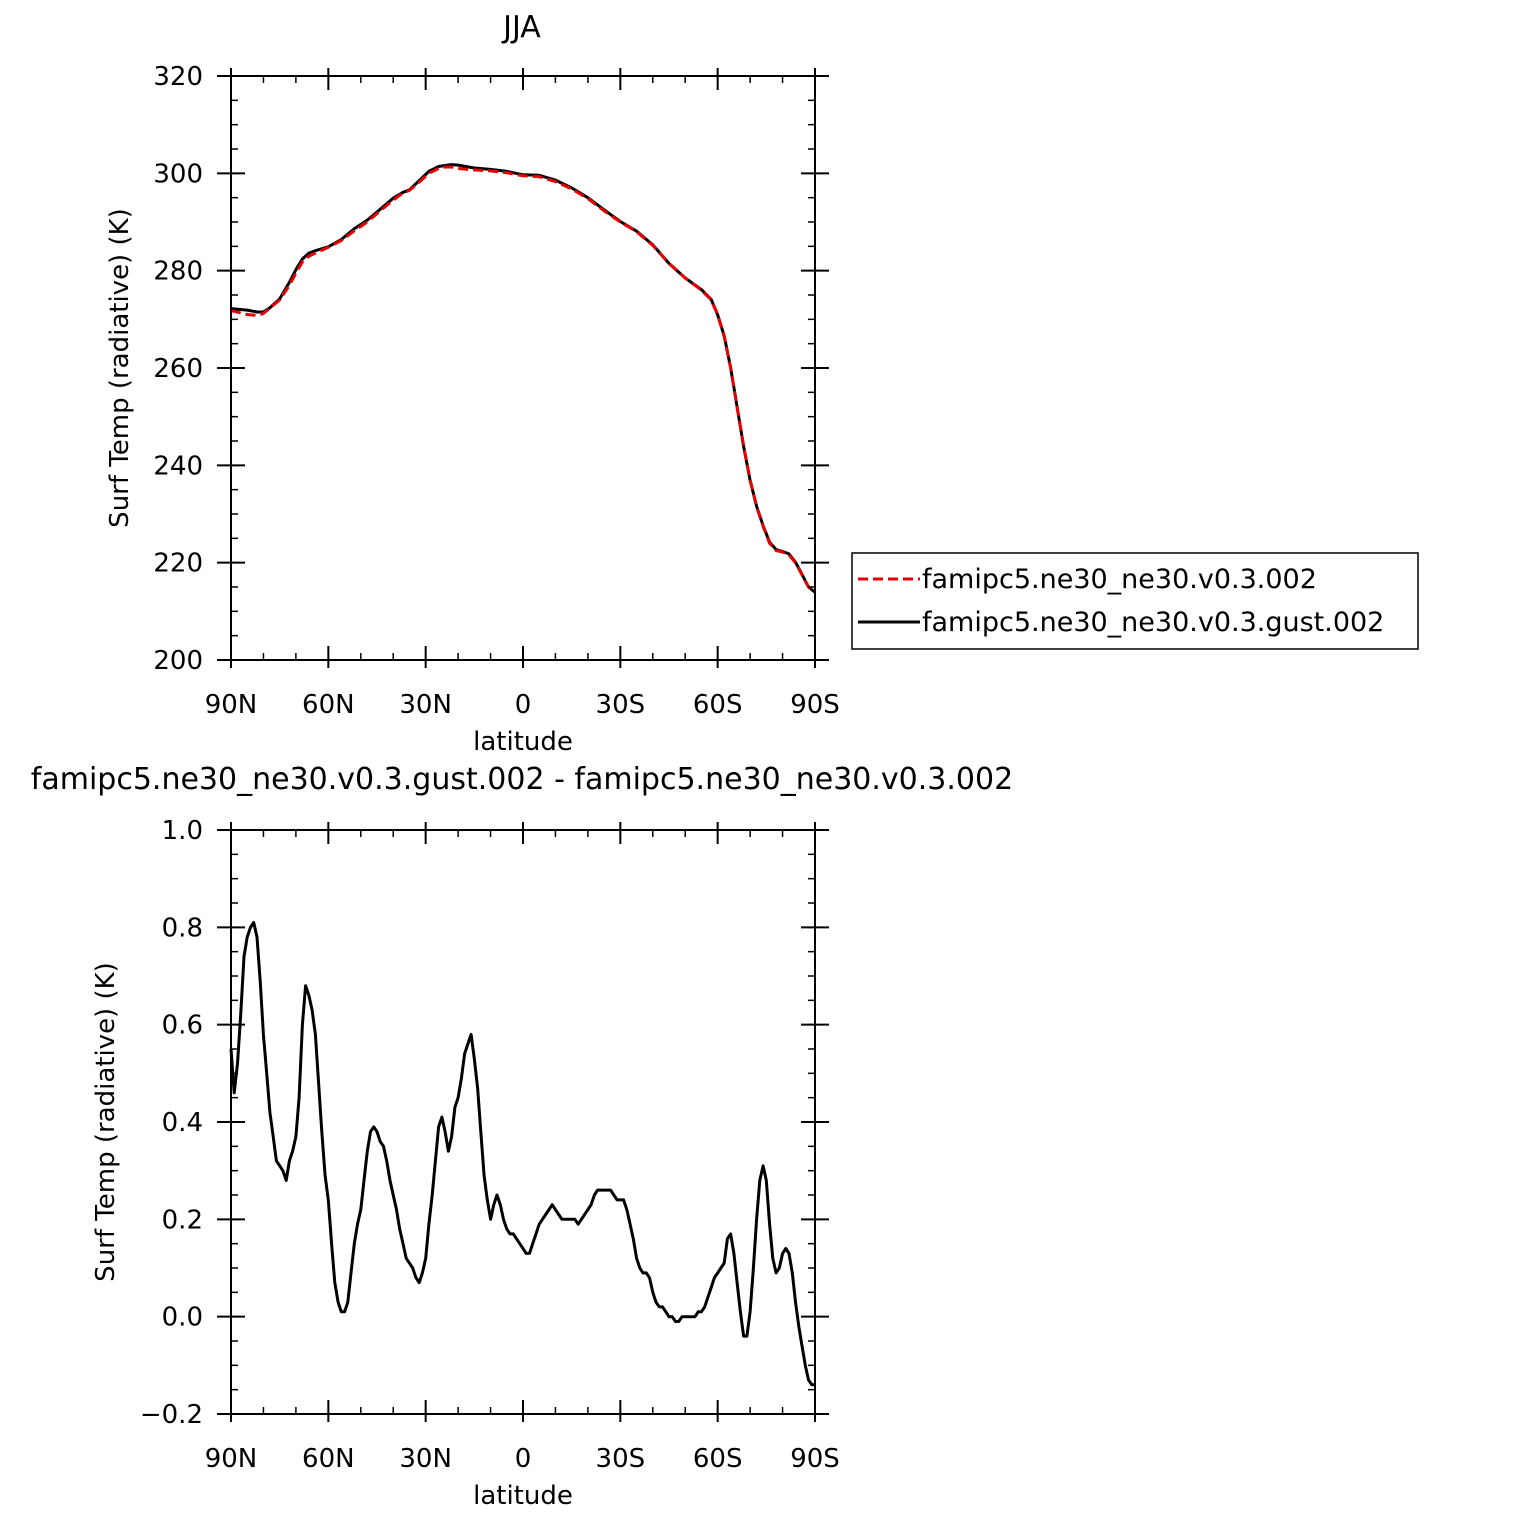 The image size is (1522, 1519). What do you see at coordinates (523, 742) in the screenshot?
I see `top-x-axis-label: latitude` at bounding box center [523, 742].